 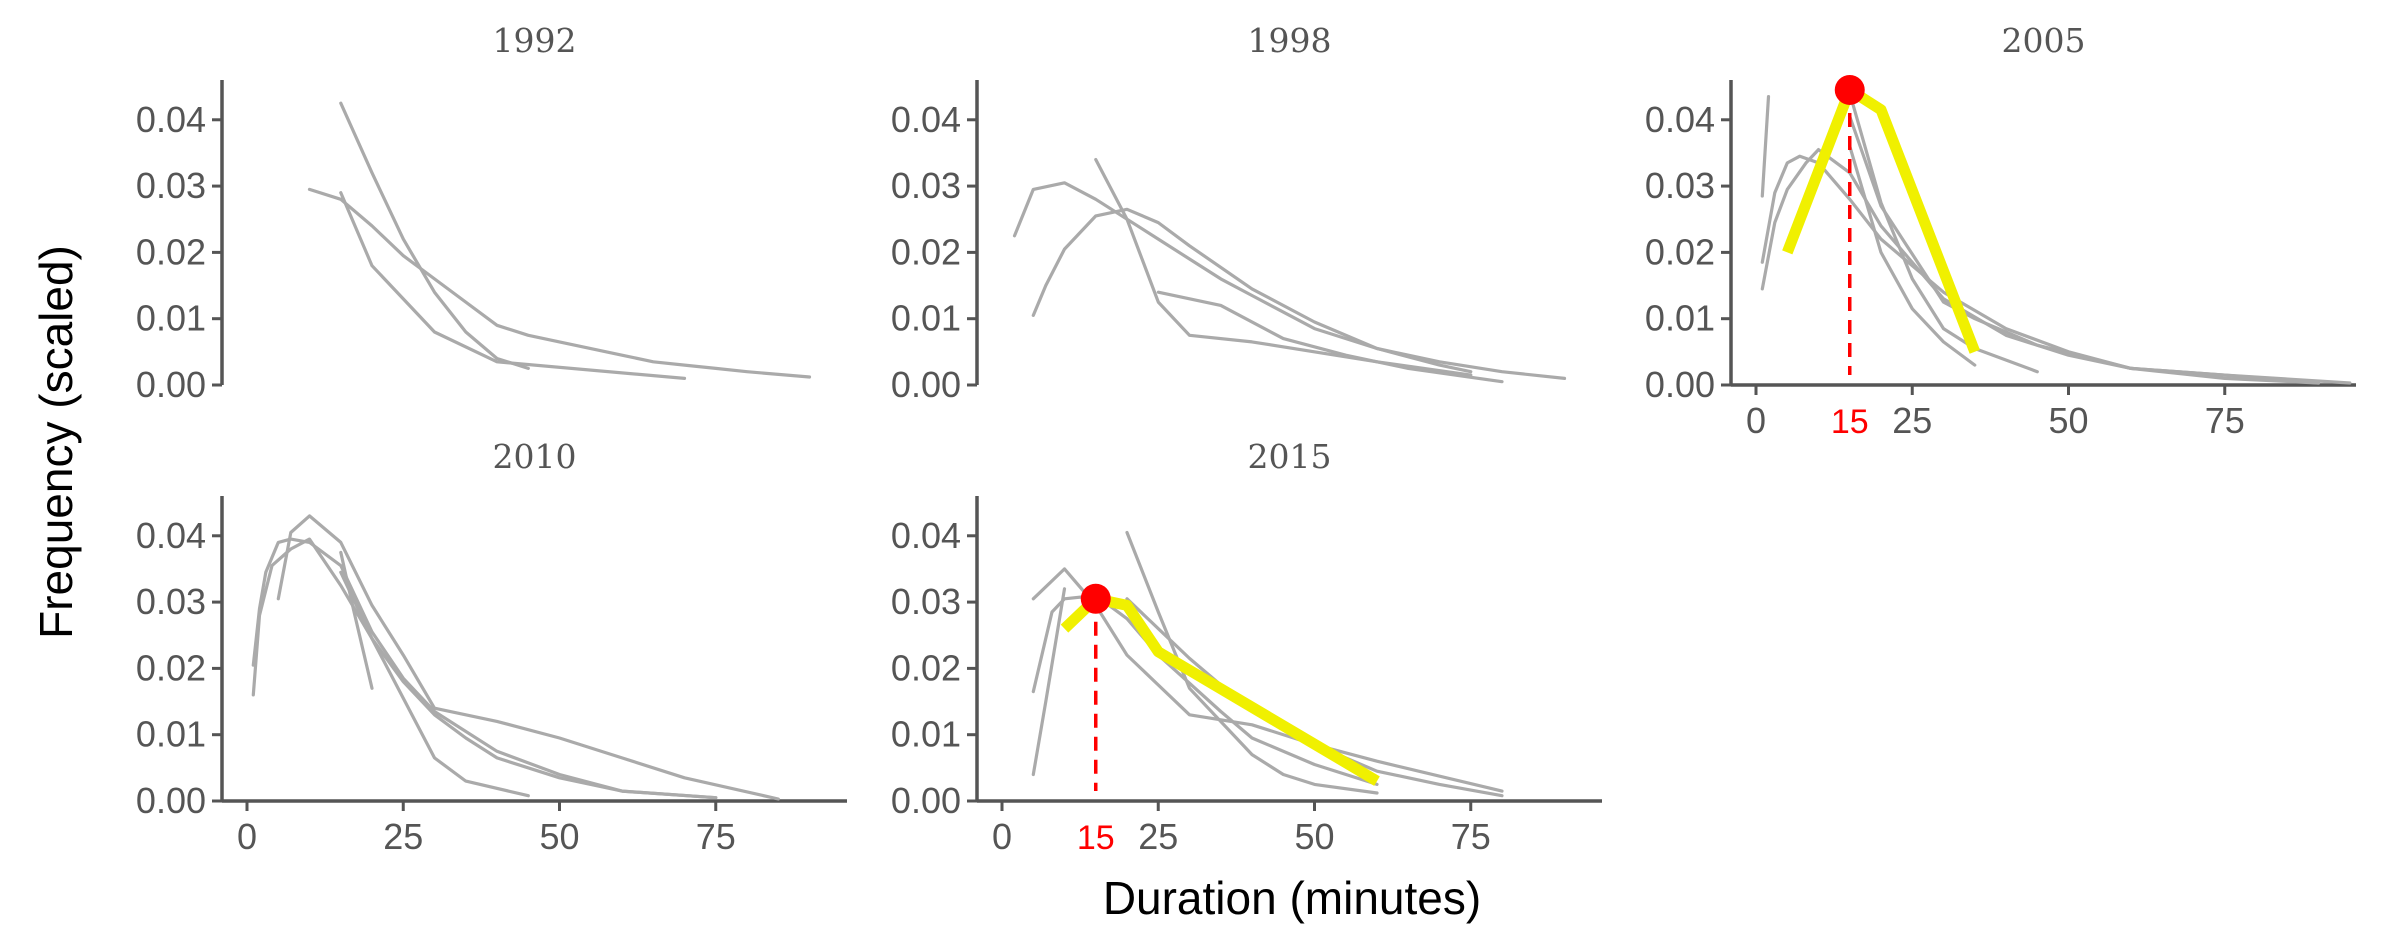 I want to click on x-axis-title: Duration (minutes), so click(x=1292, y=898).